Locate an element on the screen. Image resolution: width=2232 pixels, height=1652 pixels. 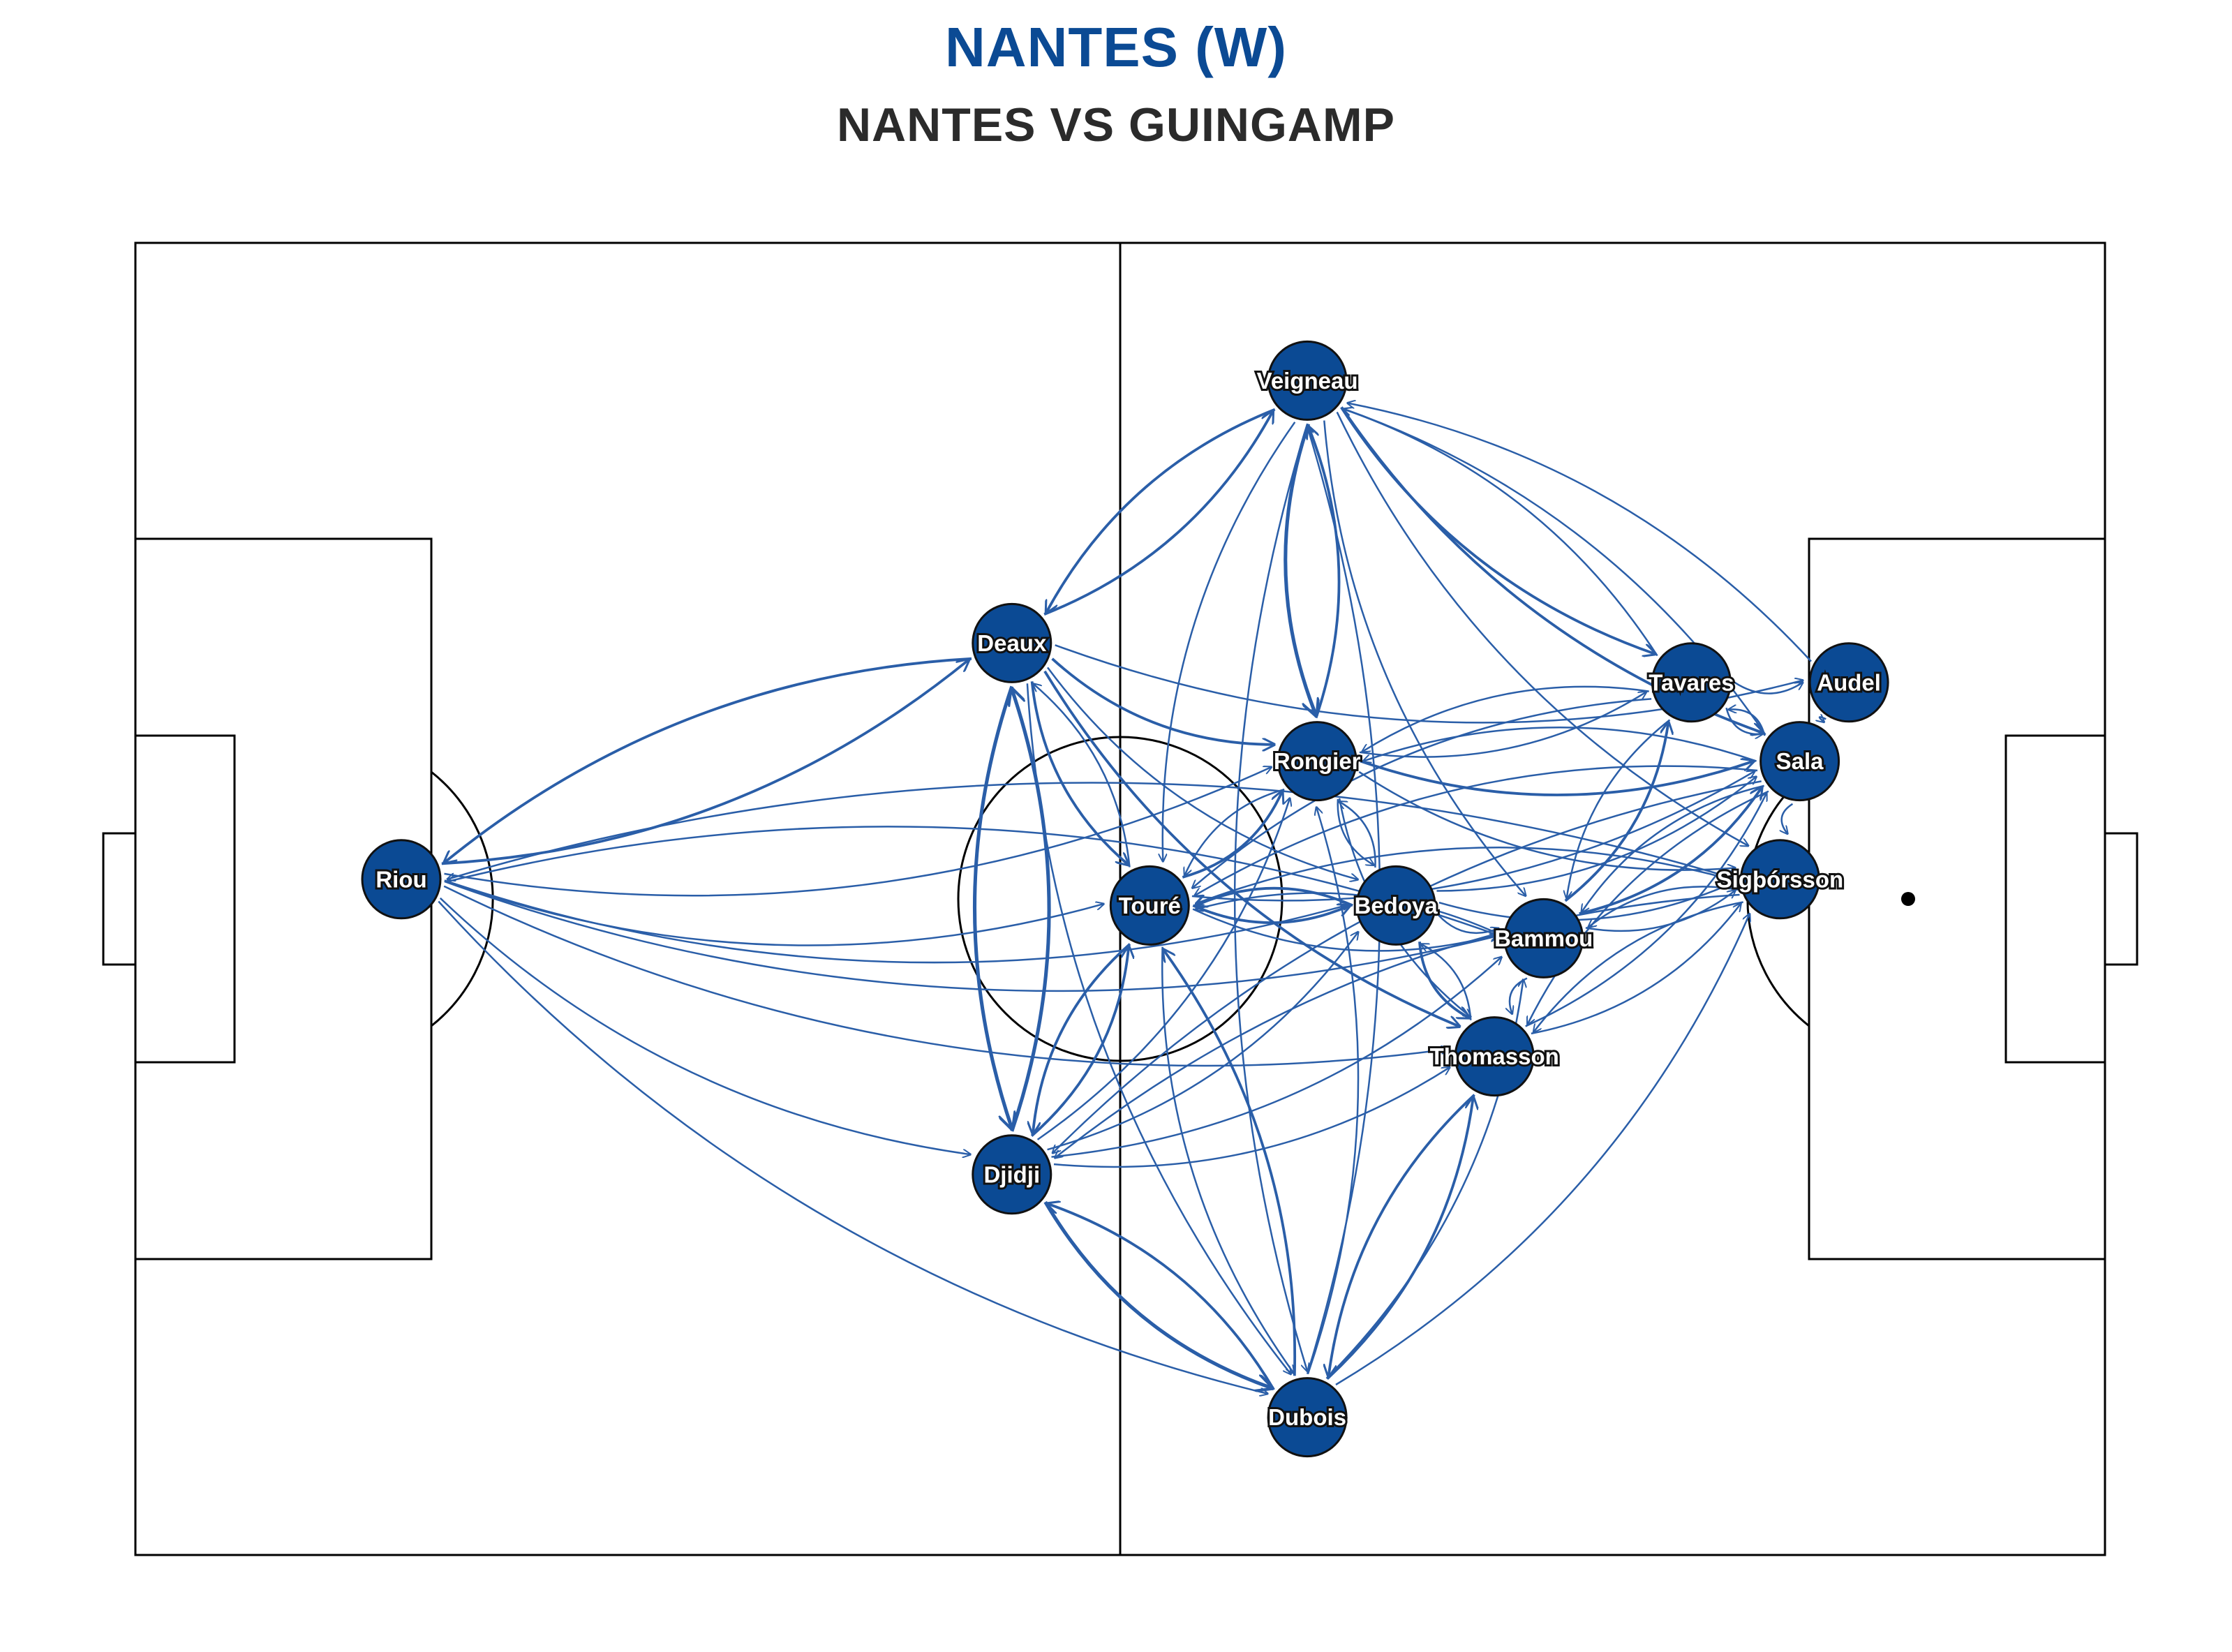
player-node-dubois: Dubois is located at coordinates (1307, 1417).